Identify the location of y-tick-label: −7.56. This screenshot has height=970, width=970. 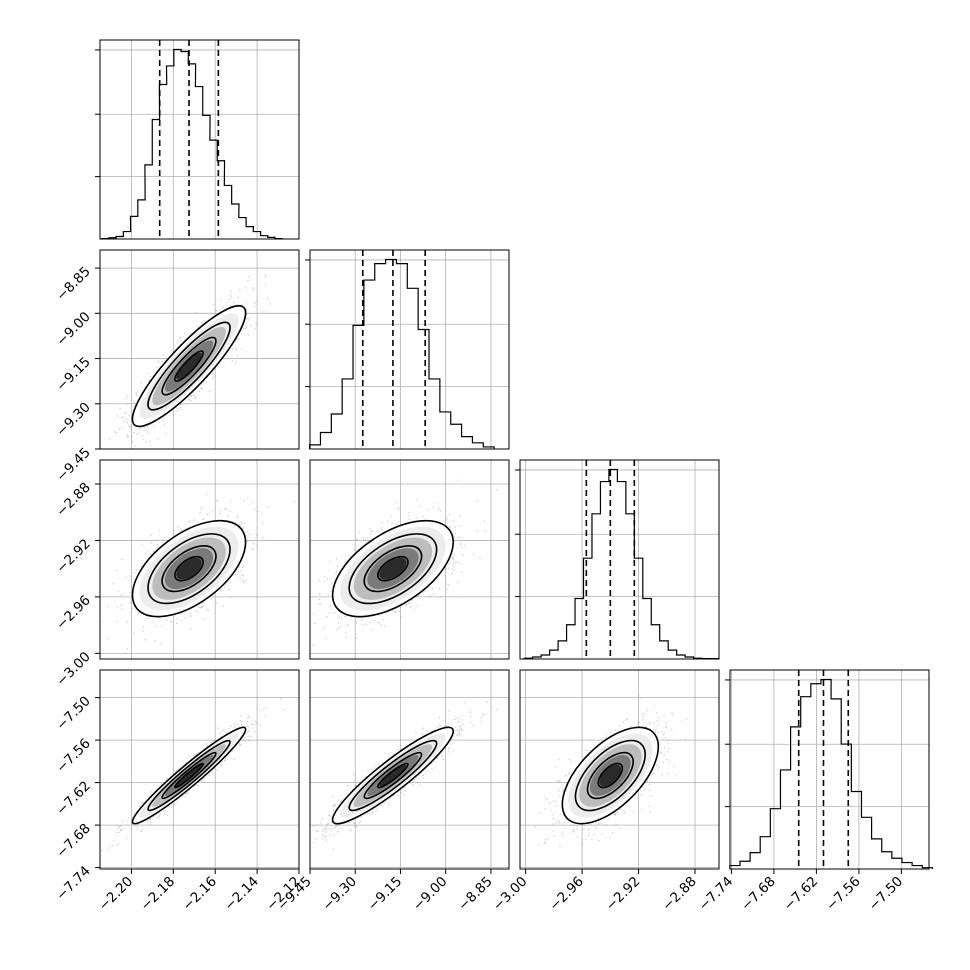
(73, 756).